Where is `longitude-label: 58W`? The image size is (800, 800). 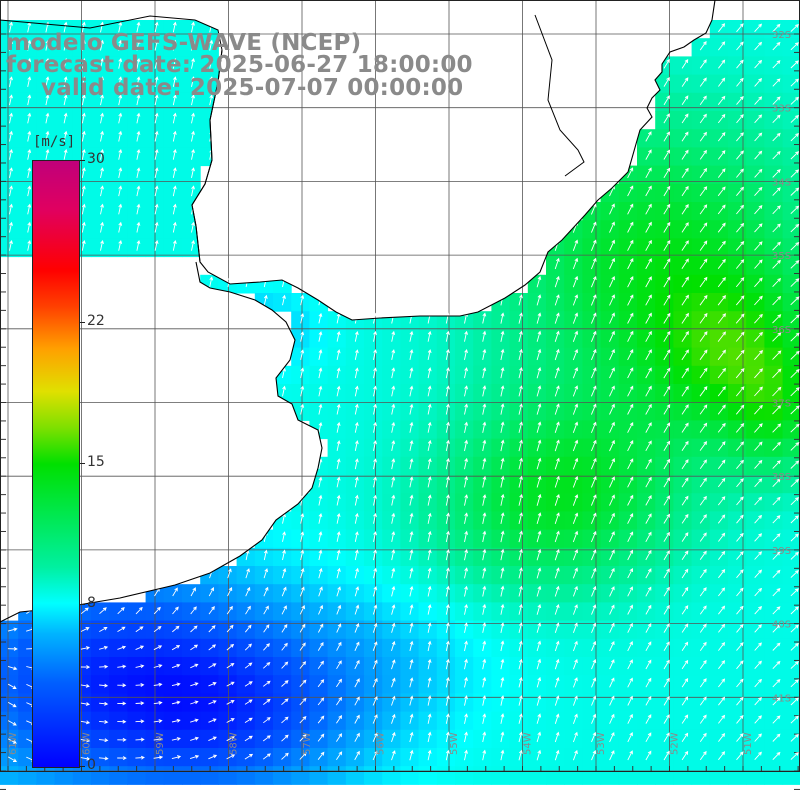
longitude-label: 58W is located at coordinates (234, 743).